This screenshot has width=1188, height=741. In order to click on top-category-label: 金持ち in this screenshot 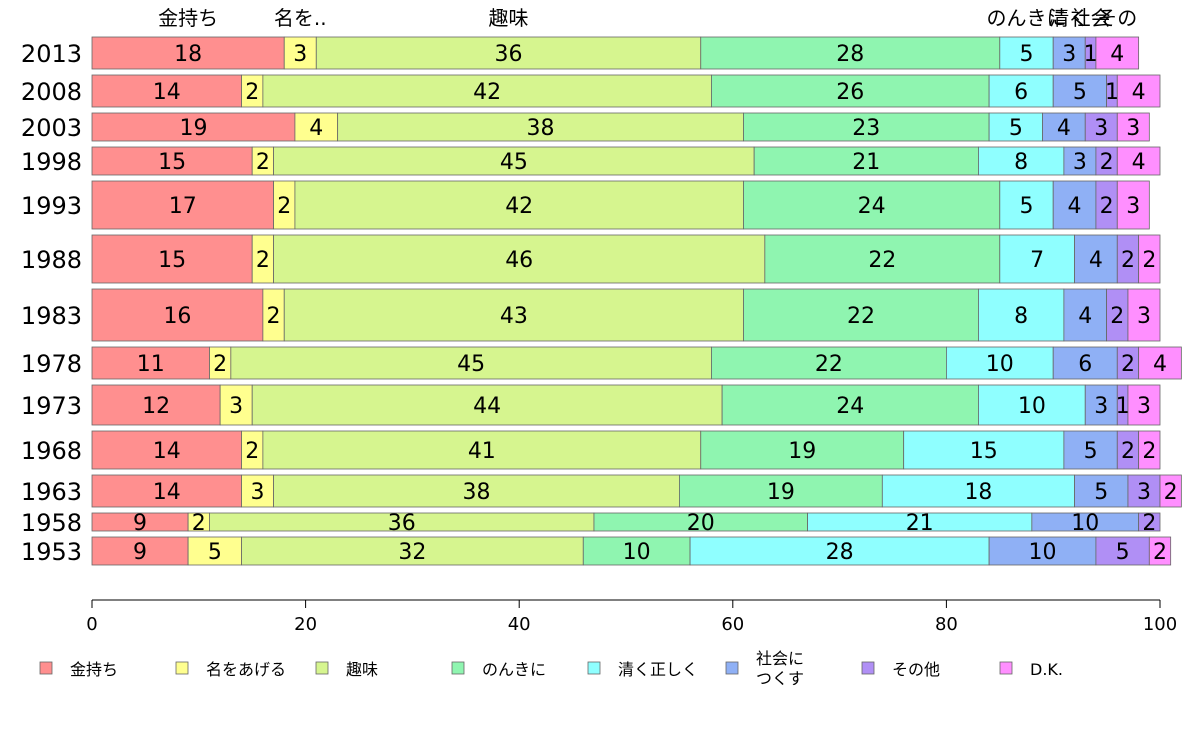, I will do `click(188, 18)`.